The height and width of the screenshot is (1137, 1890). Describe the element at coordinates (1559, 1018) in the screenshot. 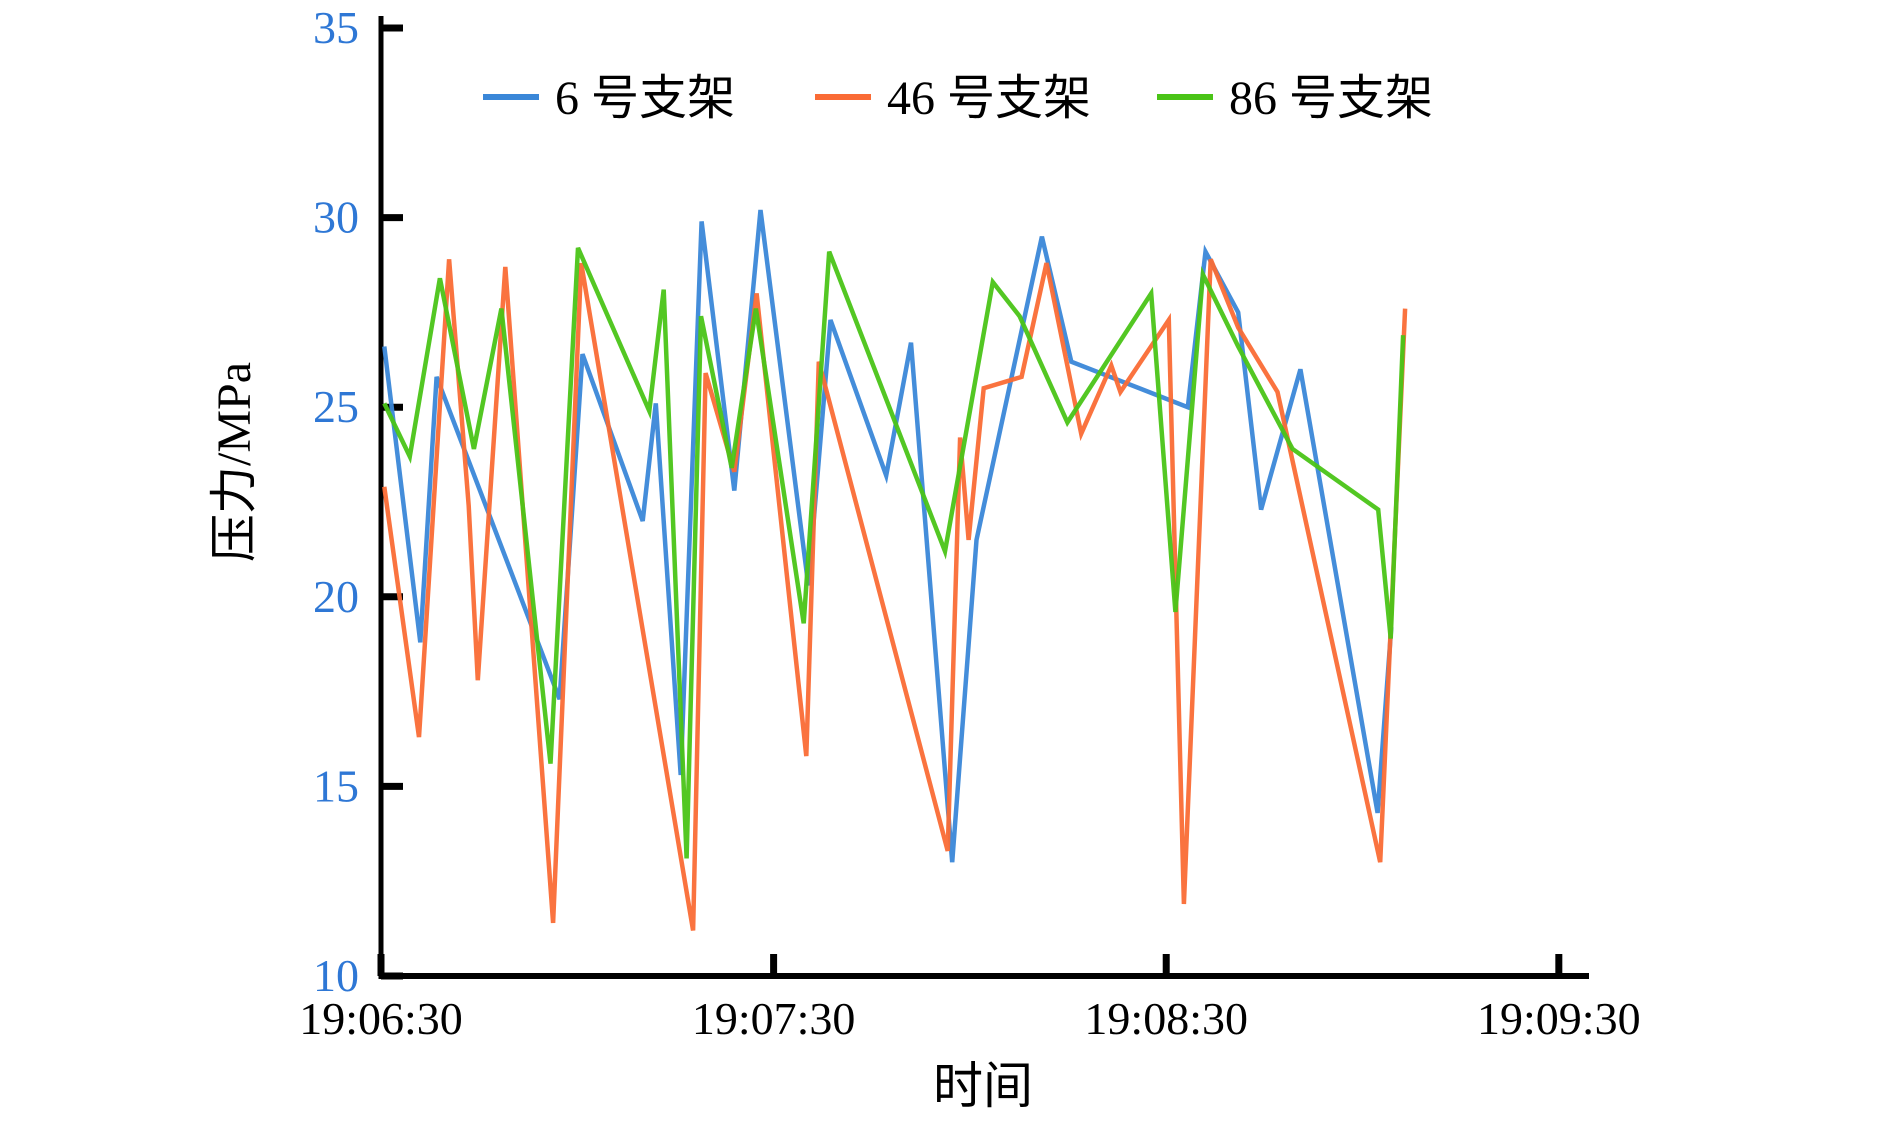

I see `x-tick-label: 19:09:30` at that location.